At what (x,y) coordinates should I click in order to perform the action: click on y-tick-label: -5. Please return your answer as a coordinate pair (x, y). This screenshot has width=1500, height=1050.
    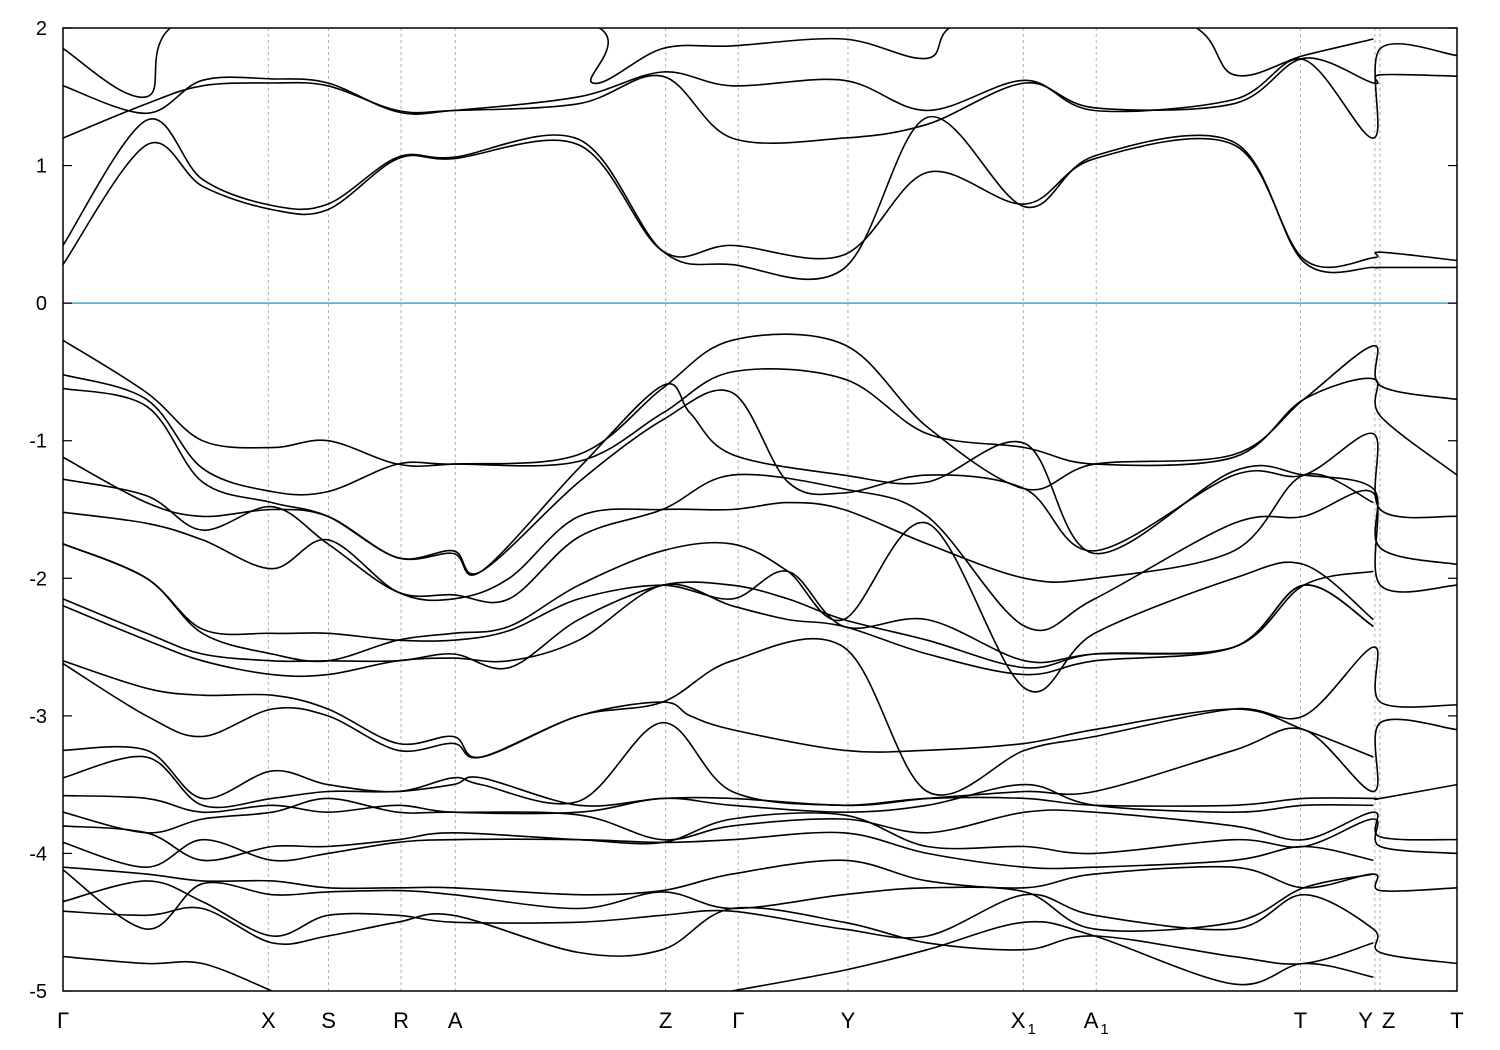
    Looking at the image, I should click on (38, 992).